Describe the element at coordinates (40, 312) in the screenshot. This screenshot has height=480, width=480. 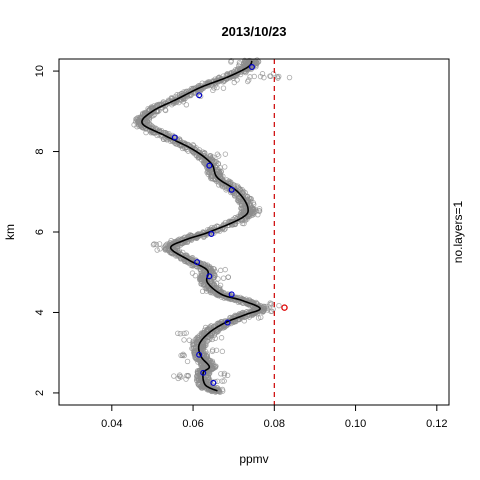
I see `y-tick-label: 4` at that location.